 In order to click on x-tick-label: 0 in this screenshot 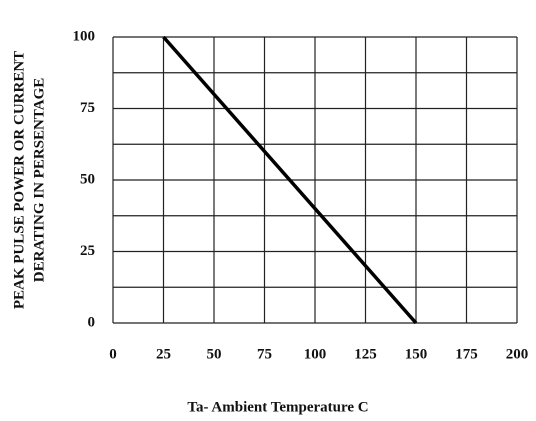, I will do `click(113, 354)`.